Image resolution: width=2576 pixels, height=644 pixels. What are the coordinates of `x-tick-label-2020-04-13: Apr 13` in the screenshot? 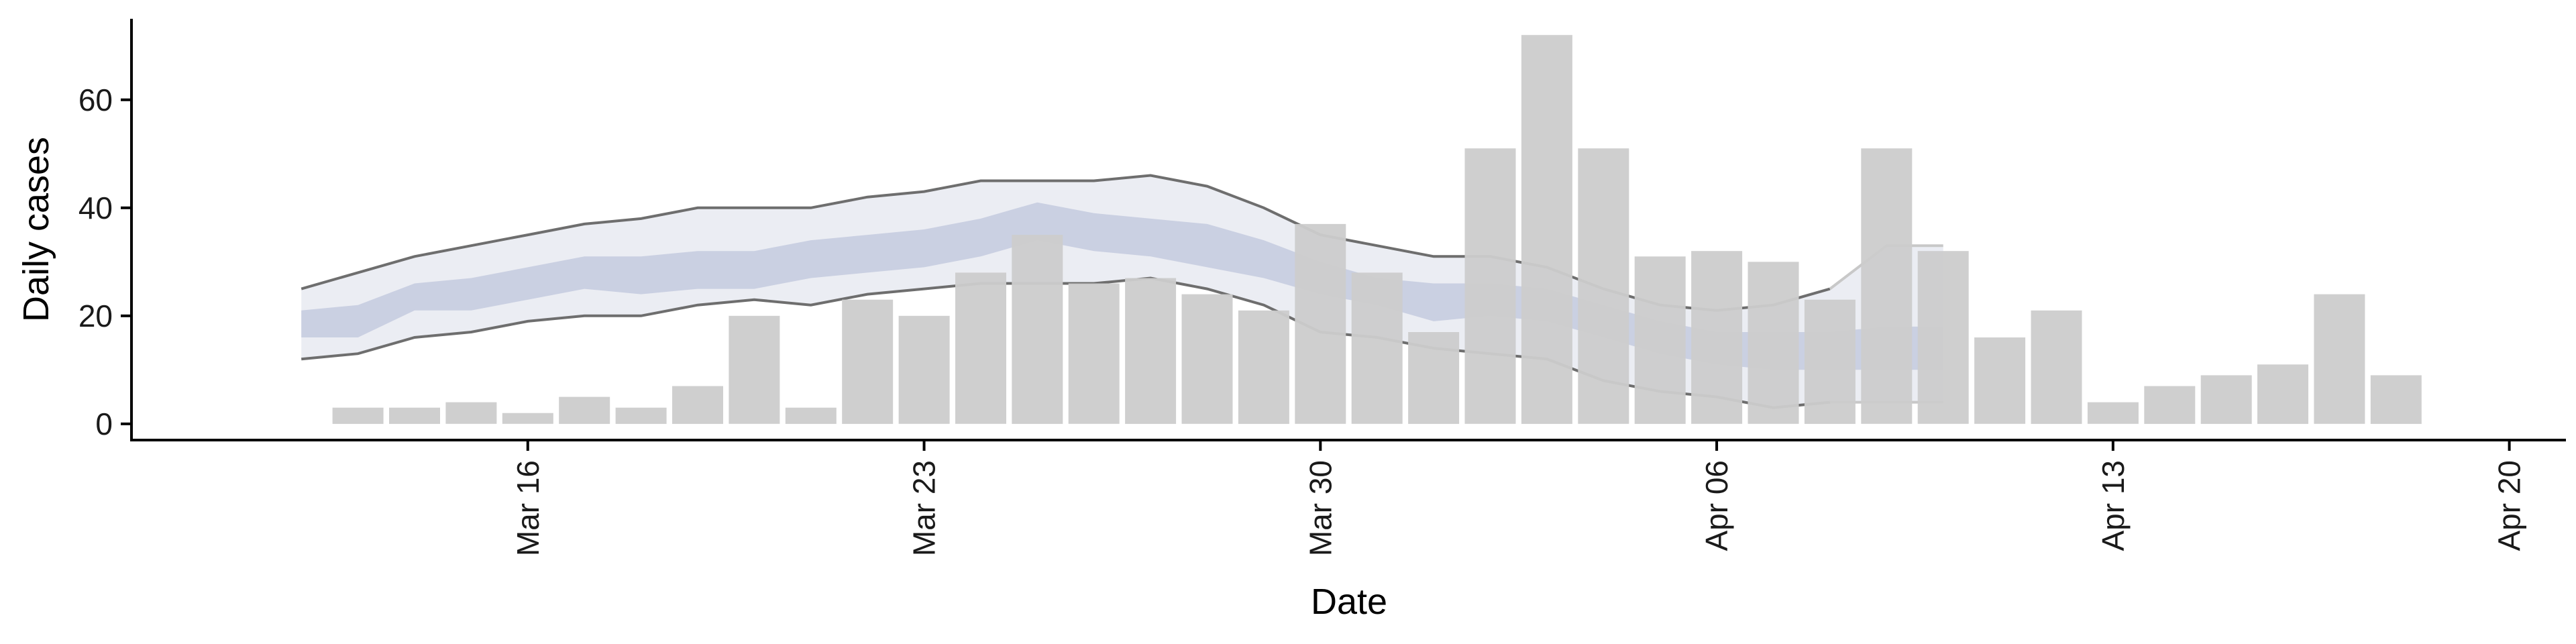 It's located at (2113, 505).